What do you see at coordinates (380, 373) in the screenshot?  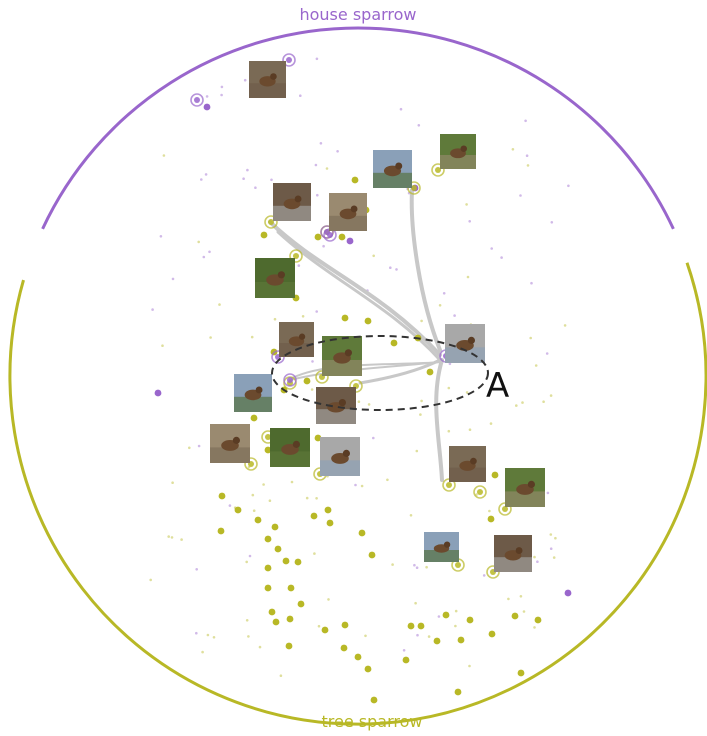 I see `selection-lasso` at bounding box center [380, 373].